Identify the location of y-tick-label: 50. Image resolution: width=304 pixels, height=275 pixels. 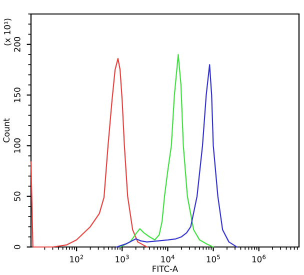
(17, 197).